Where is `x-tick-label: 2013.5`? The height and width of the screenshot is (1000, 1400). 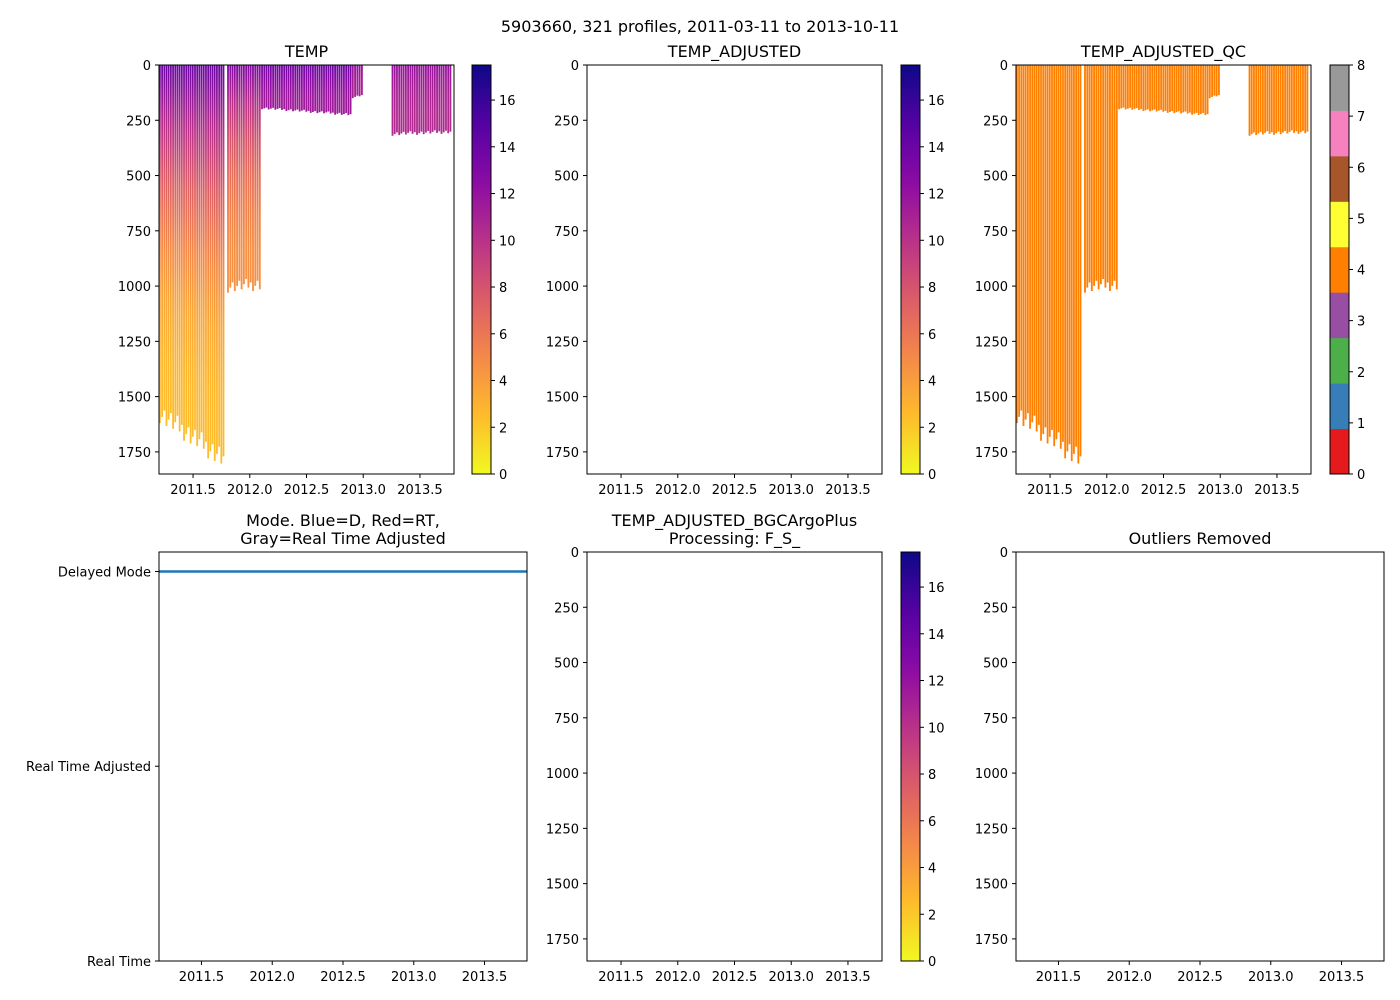
x-tick-label: 2013.5 is located at coordinates (848, 490).